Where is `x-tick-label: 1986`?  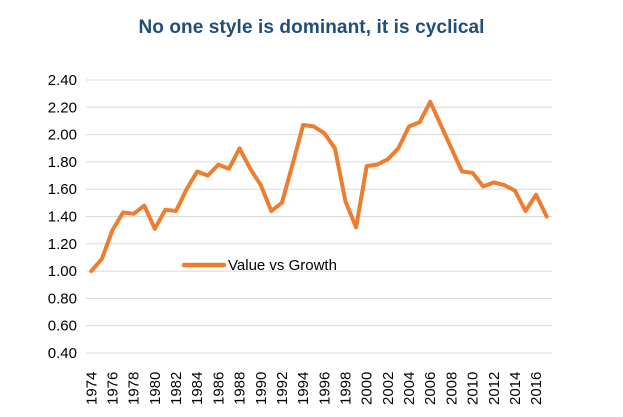
x-tick-label: 1986 is located at coordinates (218, 388).